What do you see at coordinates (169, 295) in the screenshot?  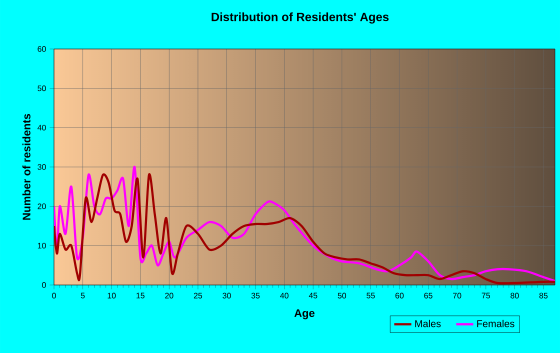 I see `x-tick-label: 20` at bounding box center [169, 295].